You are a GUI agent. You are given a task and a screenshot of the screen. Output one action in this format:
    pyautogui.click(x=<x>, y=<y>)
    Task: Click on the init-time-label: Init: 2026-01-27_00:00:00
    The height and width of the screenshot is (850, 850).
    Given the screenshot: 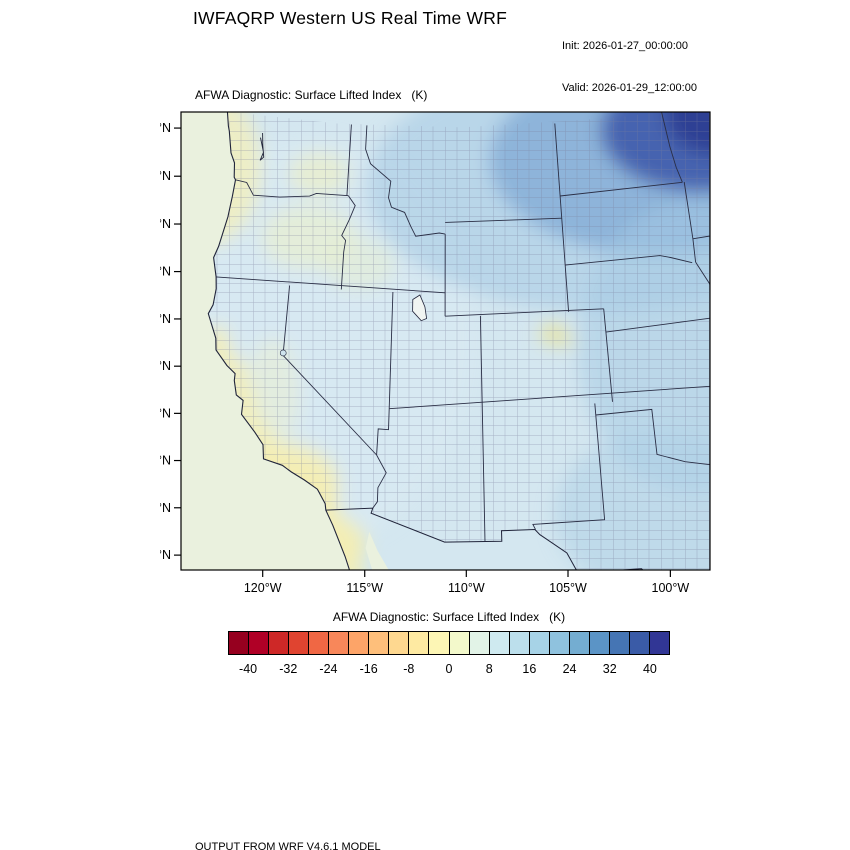 What is the action you would take?
    pyautogui.click(x=625, y=46)
    